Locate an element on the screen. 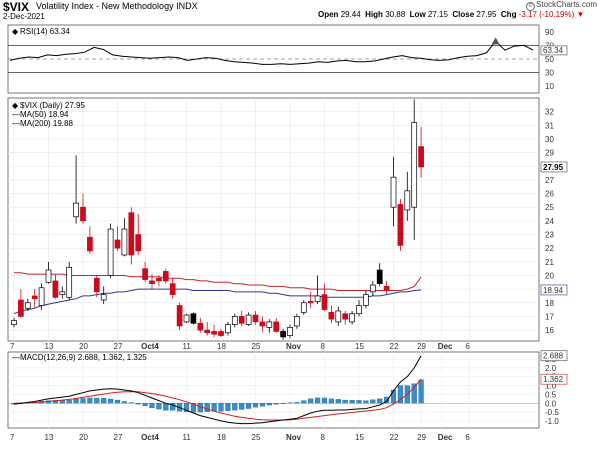 The height and width of the screenshot is (450, 600). signal-last-value: 1.362 is located at coordinates (553, 379).